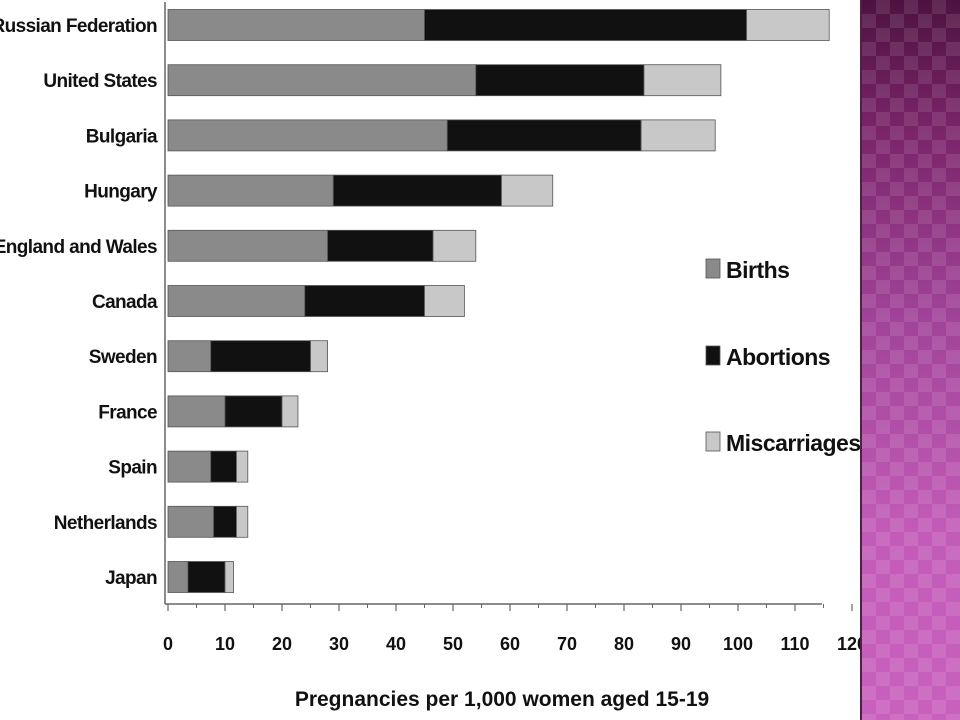 The height and width of the screenshot is (720, 960). Describe the element at coordinates (168, 644) in the screenshot. I see `x-tick-label: 0` at that location.